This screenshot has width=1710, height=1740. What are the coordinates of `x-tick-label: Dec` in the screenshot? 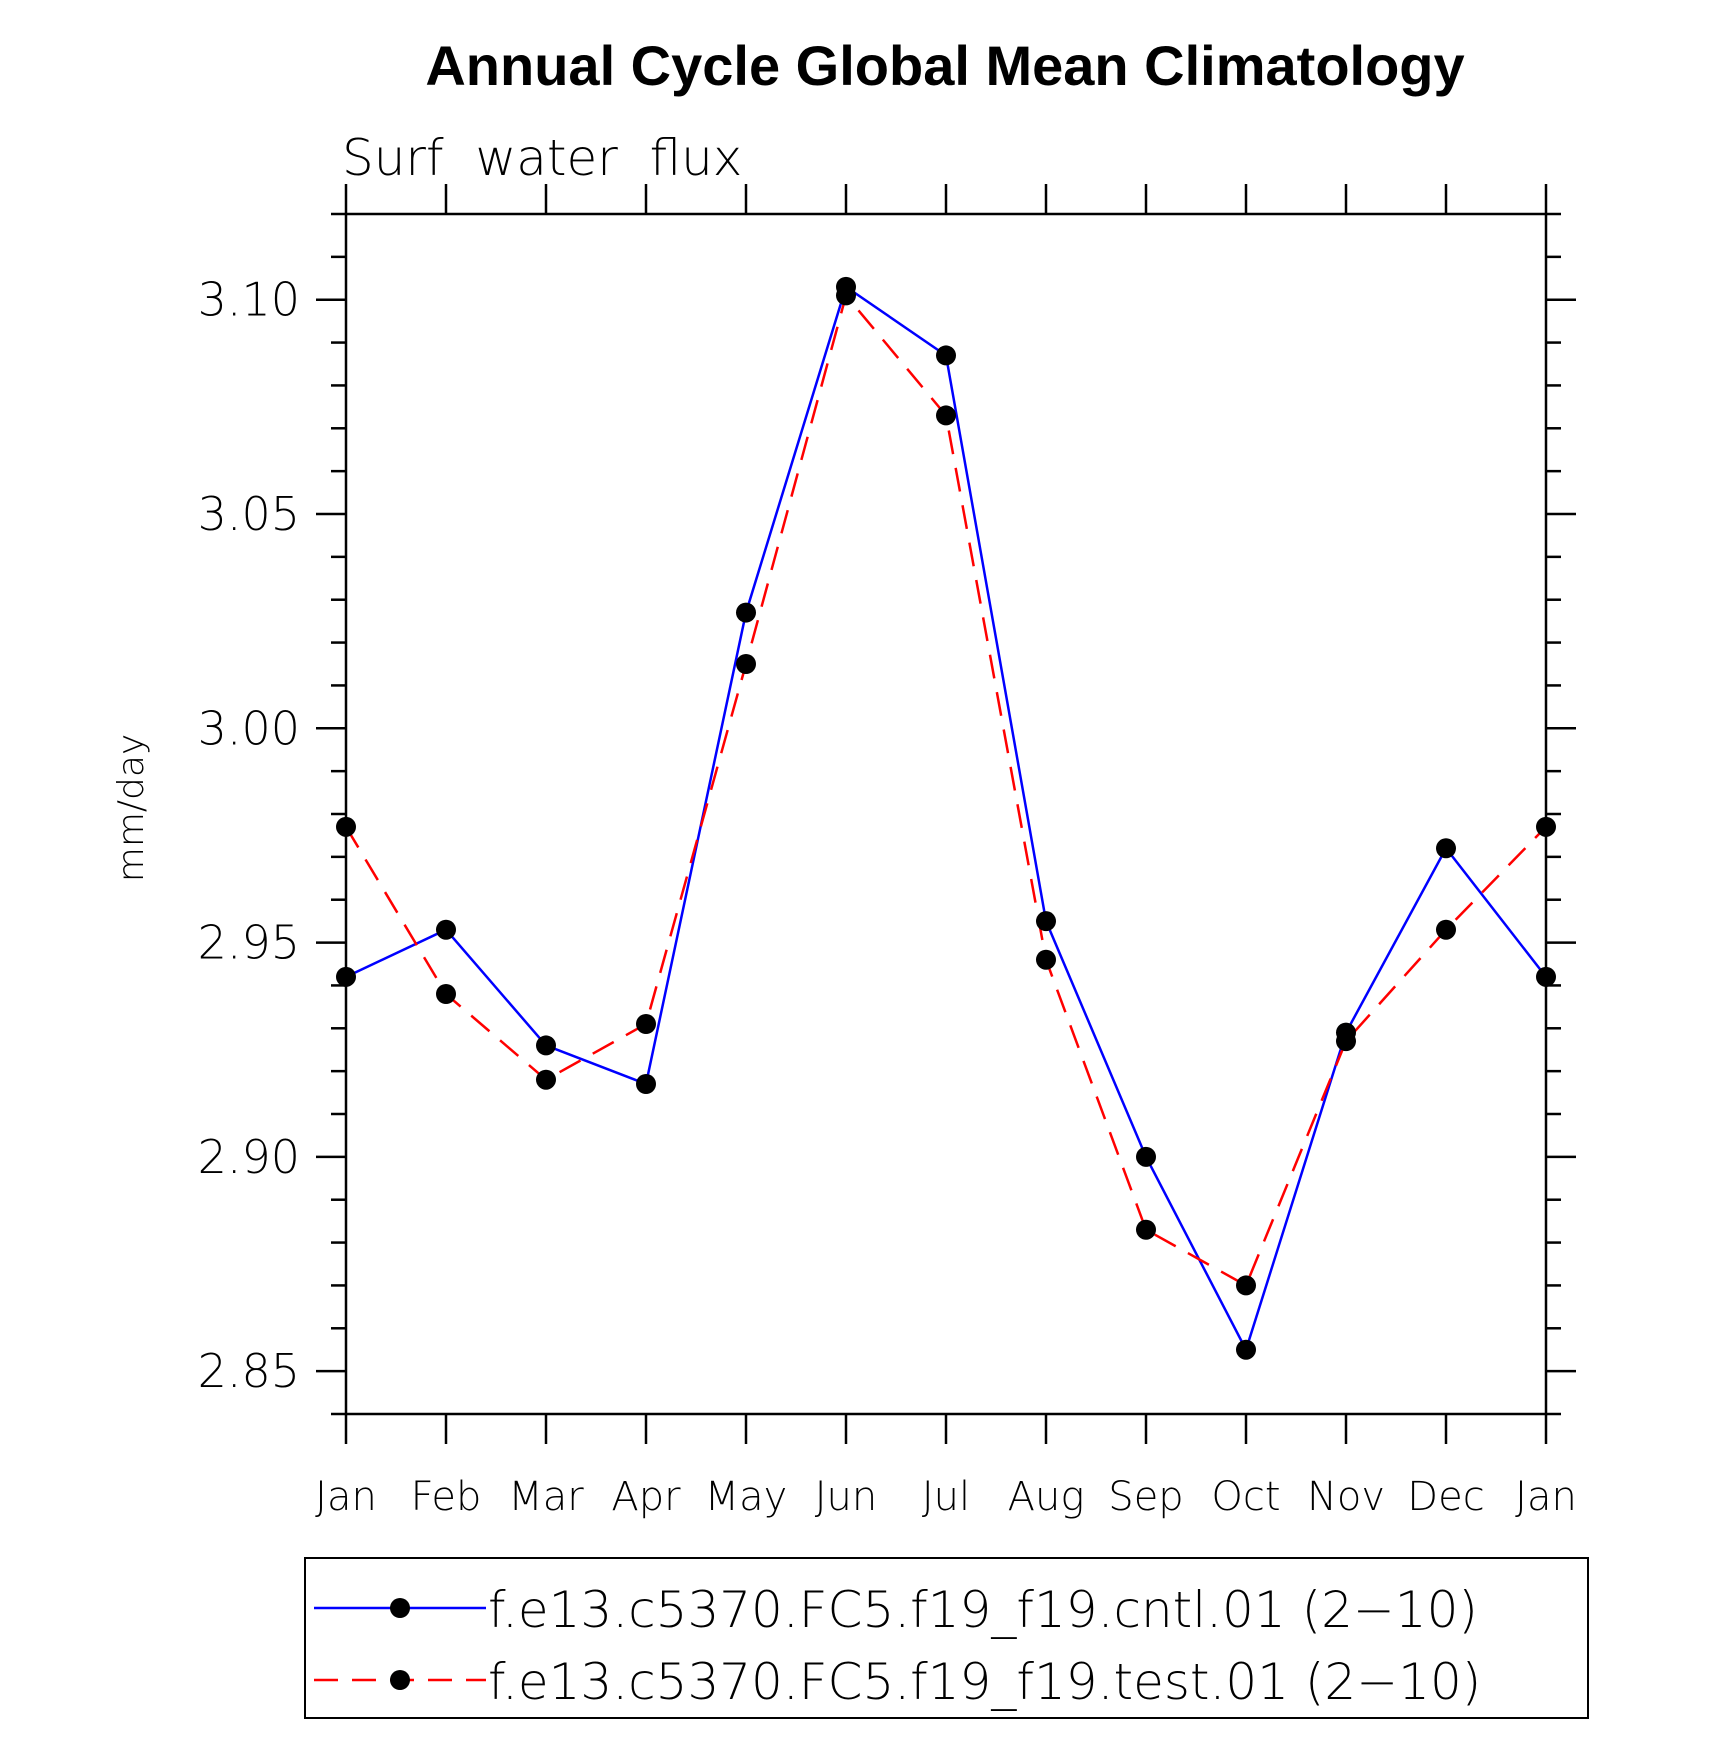 It's located at (1445, 1497).